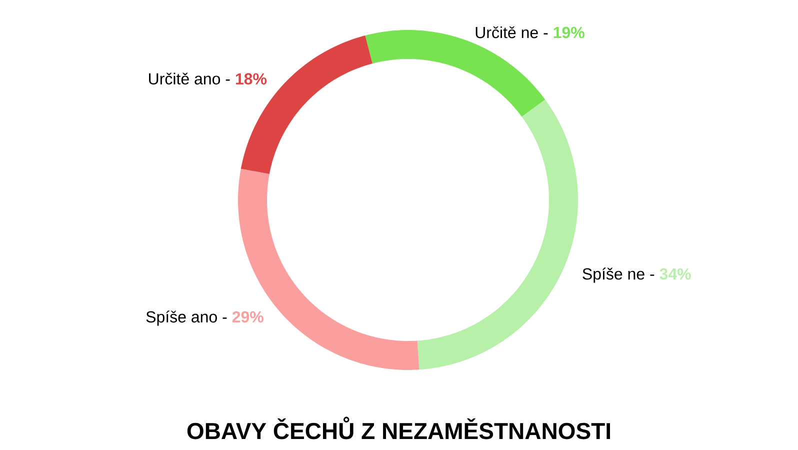 Image resolution: width=798 pixels, height=450 pixels. Describe the element at coordinates (398, 428) in the screenshot. I see `text: OBAVY ČECHŮ Z NEZAMĚSTNANOSTI` at that location.